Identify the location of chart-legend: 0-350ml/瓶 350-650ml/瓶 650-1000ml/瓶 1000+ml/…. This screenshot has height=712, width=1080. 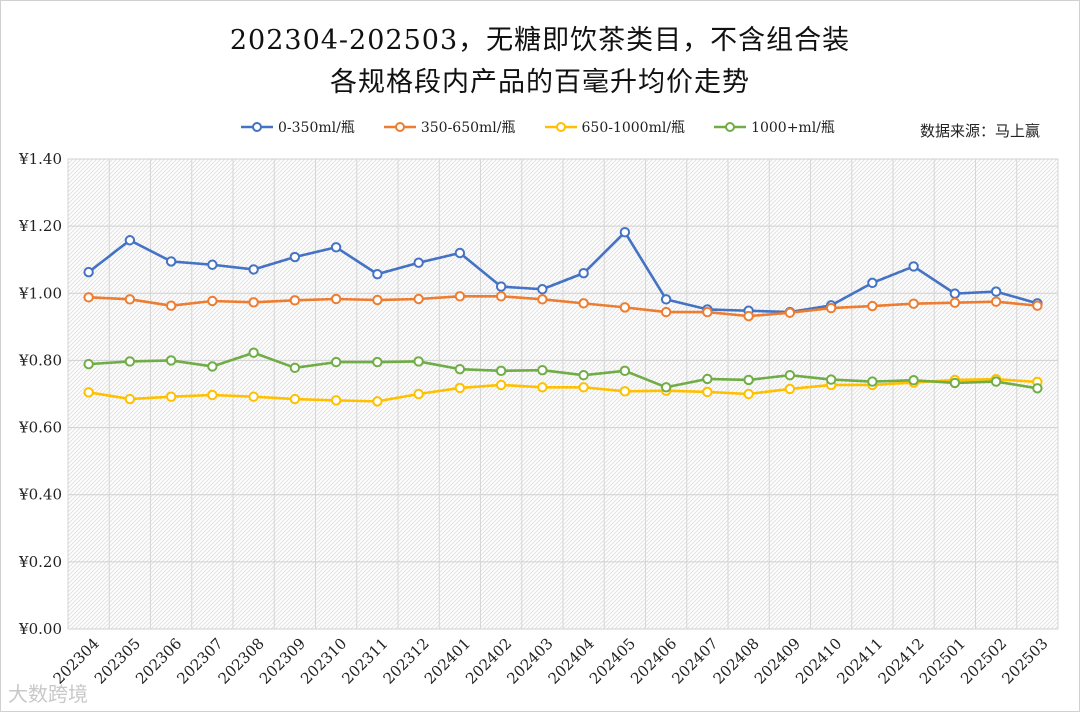
(551, 127).